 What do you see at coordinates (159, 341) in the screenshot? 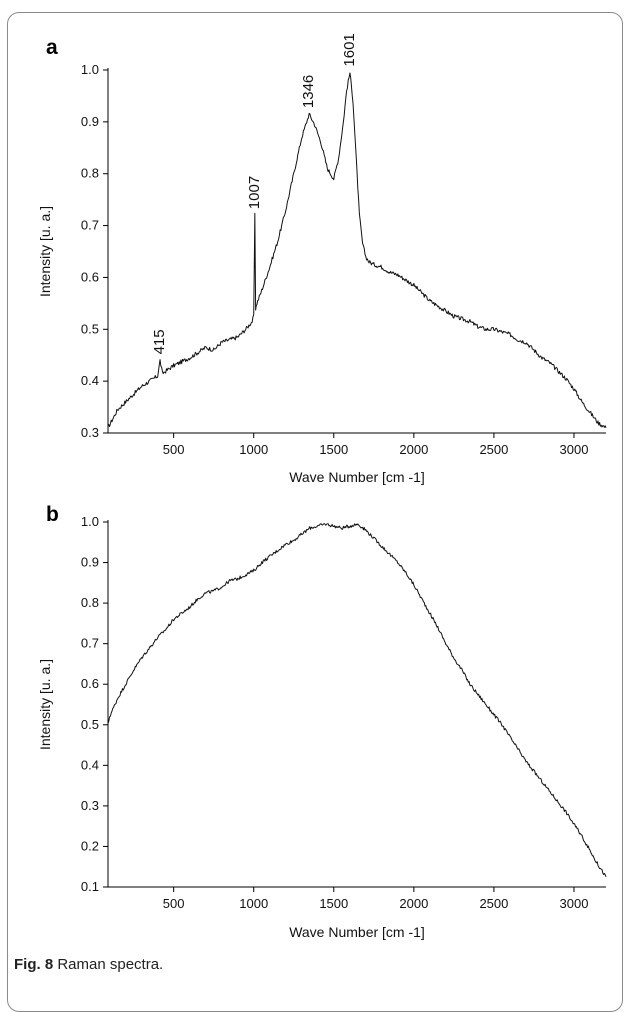
I see `peak-label: 415` at bounding box center [159, 341].